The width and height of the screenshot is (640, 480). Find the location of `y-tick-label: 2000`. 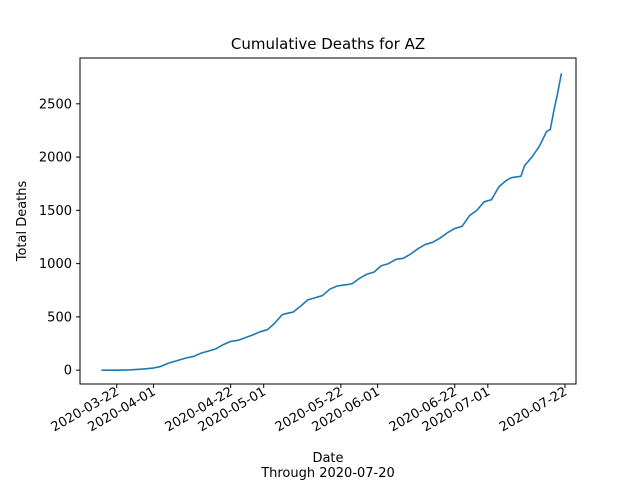

y-tick-label: 2000 is located at coordinates (55, 158).